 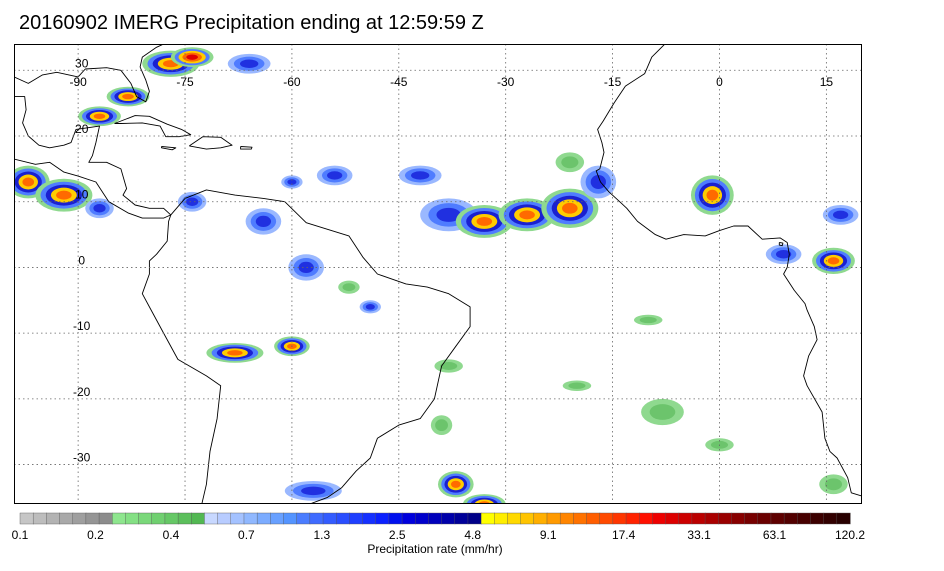 What do you see at coordinates (613, 82) in the screenshot?
I see `longitude-label: -15` at bounding box center [613, 82].